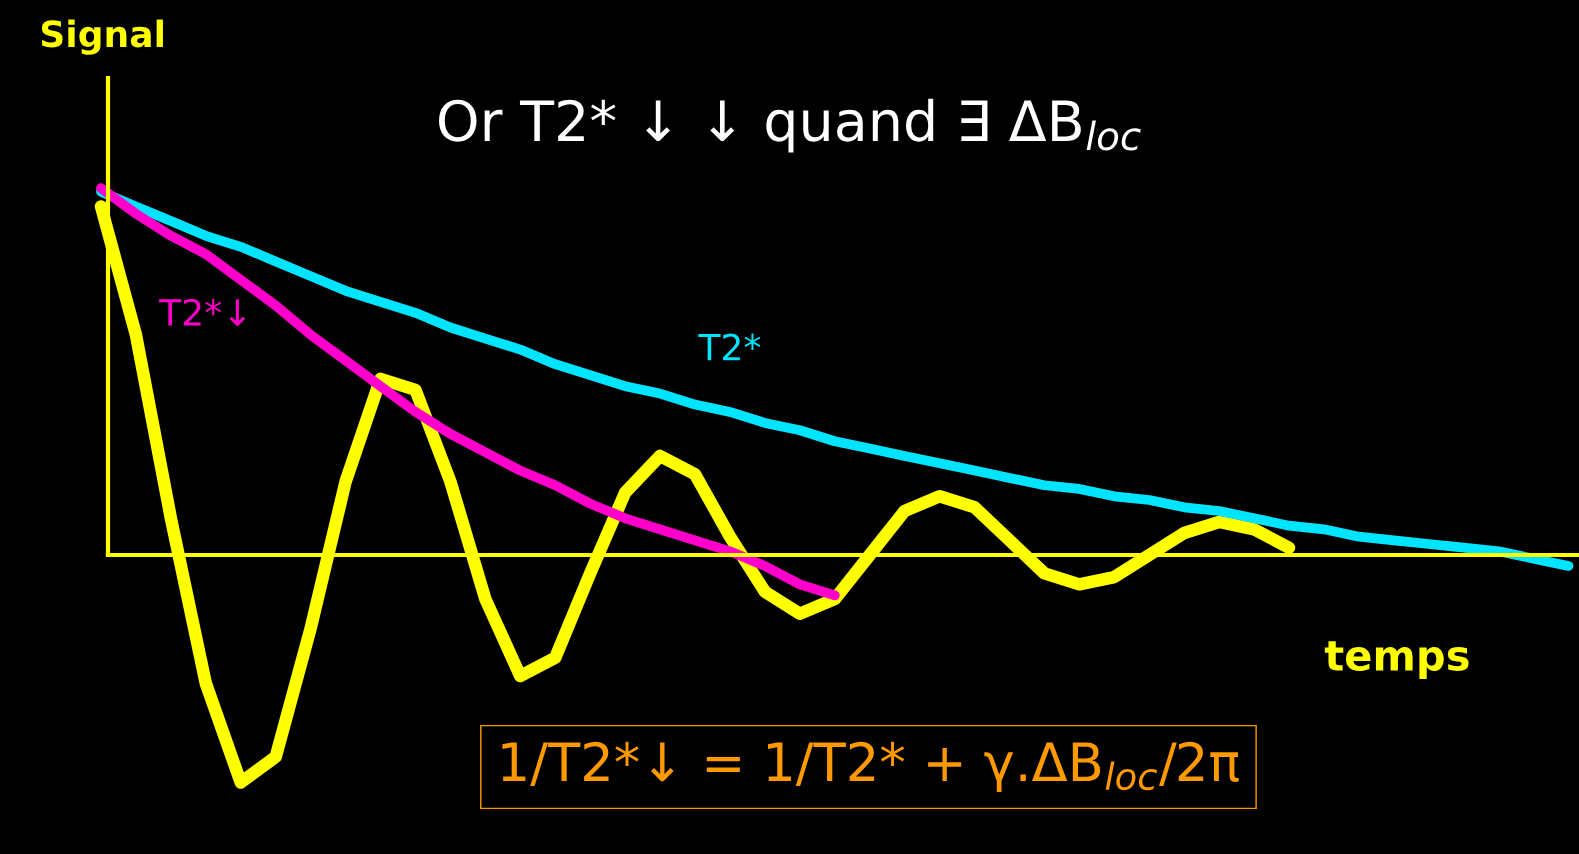 This screenshot has height=854, width=1579. I want to click on chart-title: Or T2* ↓ ↓ quand ∃ ΔB$_{loc}$, so click(790, 125).